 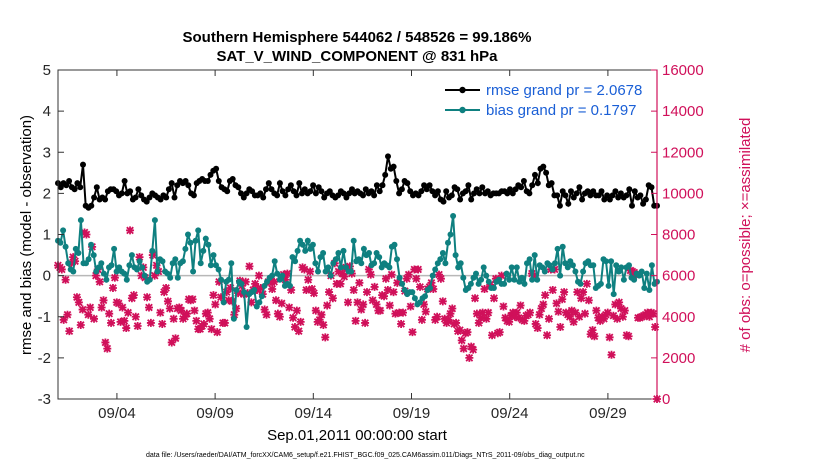 I want to click on legend-bias-label: bias grand pr = 0.1797, so click(x=561, y=110).